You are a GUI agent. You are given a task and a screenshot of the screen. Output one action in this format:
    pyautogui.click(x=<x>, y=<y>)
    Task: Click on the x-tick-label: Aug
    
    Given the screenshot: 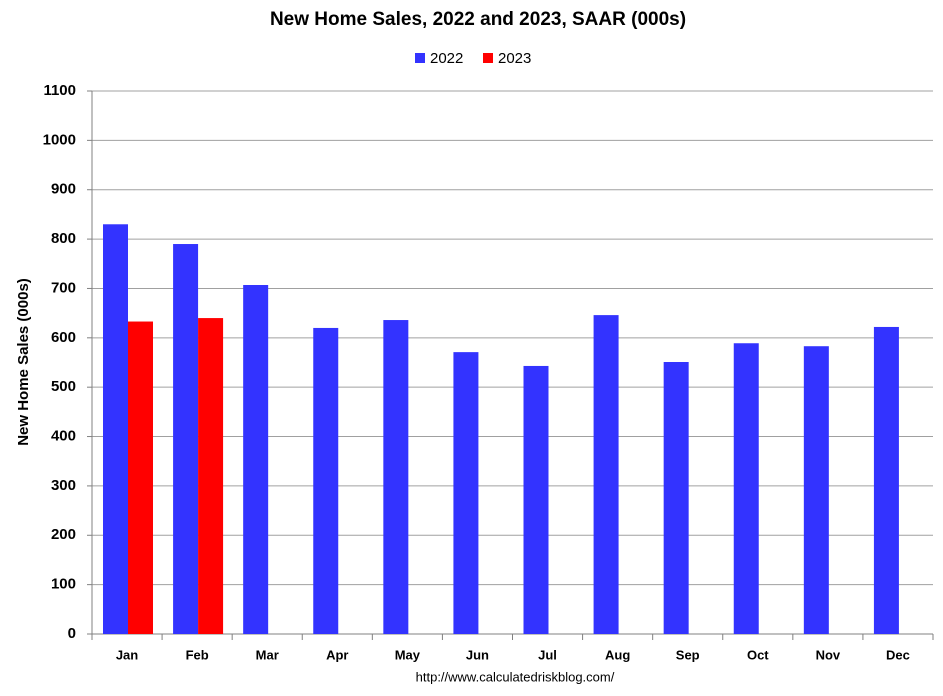 What is the action you would take?
    pyautogui.click(x=617, y=654)
    